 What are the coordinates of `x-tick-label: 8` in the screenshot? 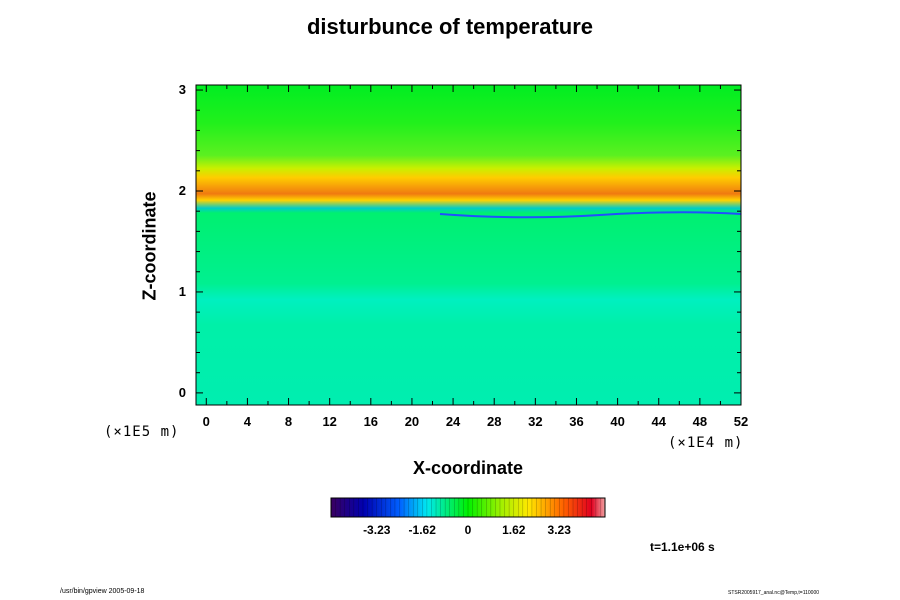 It's located at (288, 421).